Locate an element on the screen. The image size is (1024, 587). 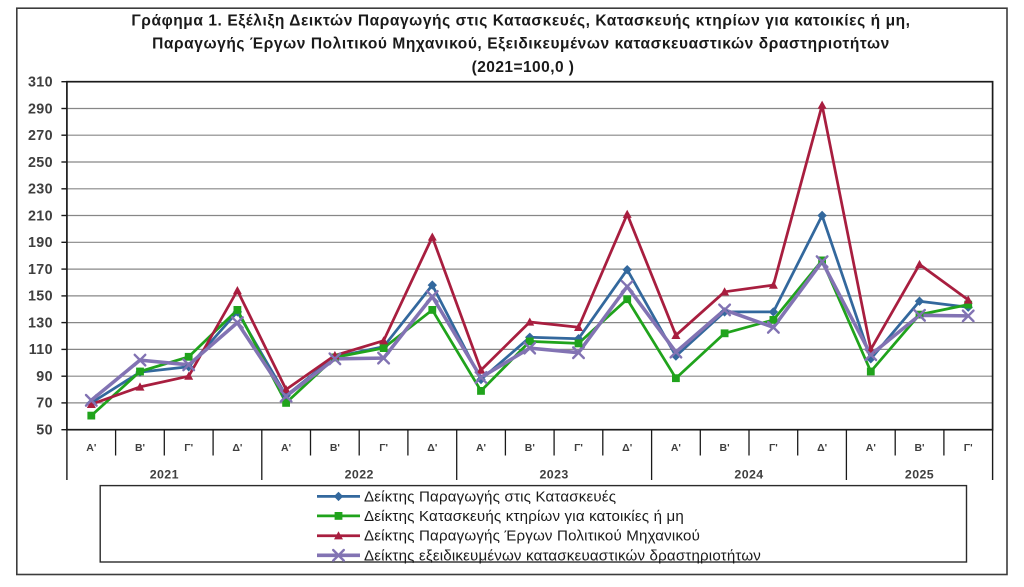
svg-text: 2024 is located at coordinates (748, 474).